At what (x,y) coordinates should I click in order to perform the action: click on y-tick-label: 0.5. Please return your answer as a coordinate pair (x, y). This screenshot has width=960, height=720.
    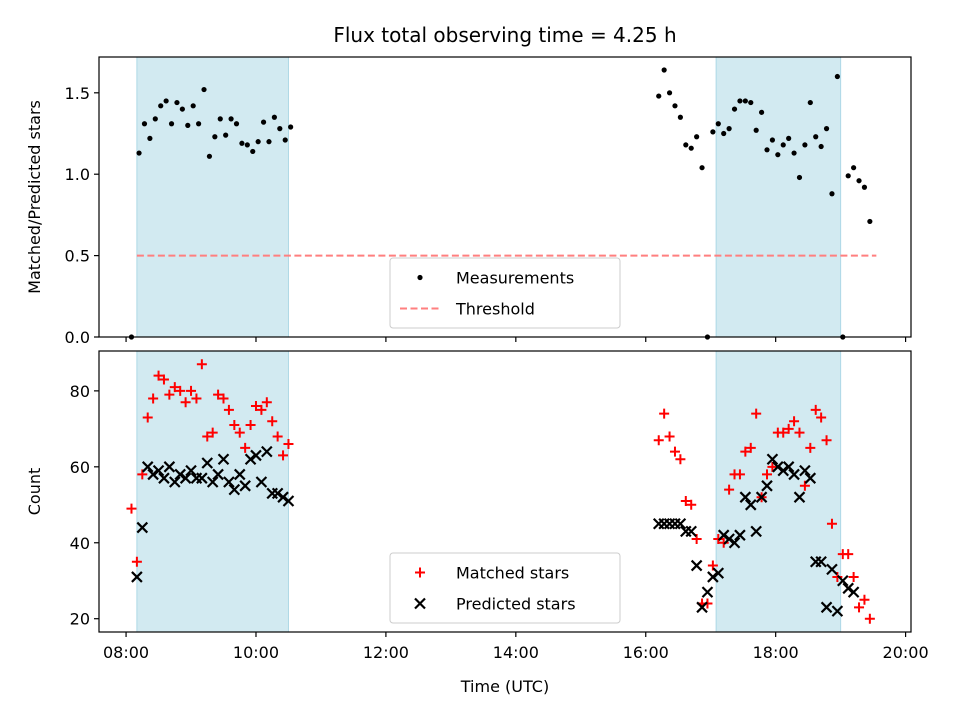
    Looking at the image, I should click on (77, 256).